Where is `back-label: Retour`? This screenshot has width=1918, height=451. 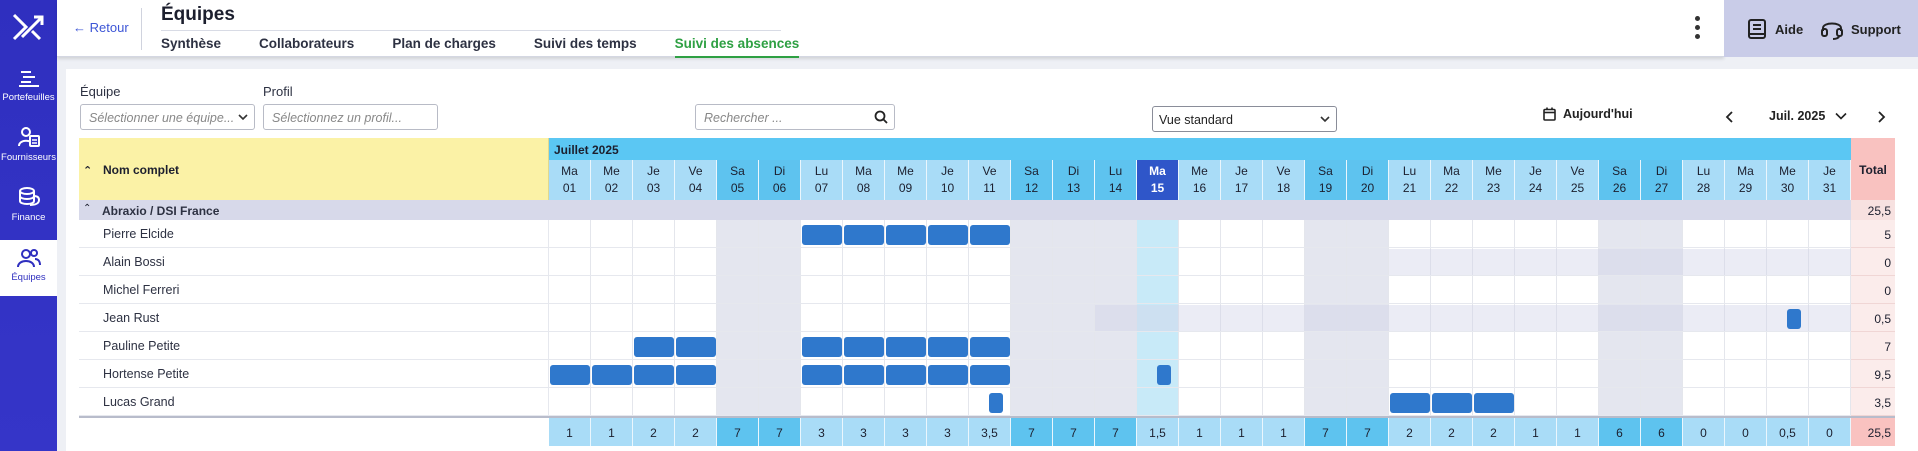 back-label: Retour is located at coordinates (109, 27).